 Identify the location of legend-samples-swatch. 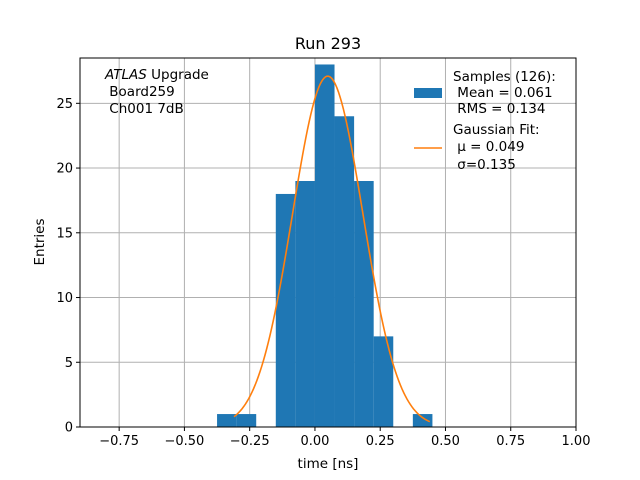
(428, 93).